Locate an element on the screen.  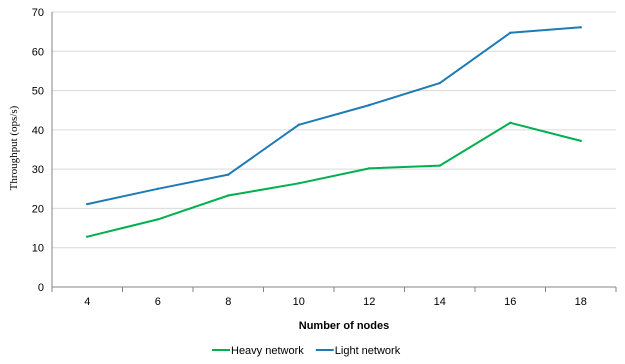
y-axis-label: Throughput (ops/s) is located at coordinates (14, 147).